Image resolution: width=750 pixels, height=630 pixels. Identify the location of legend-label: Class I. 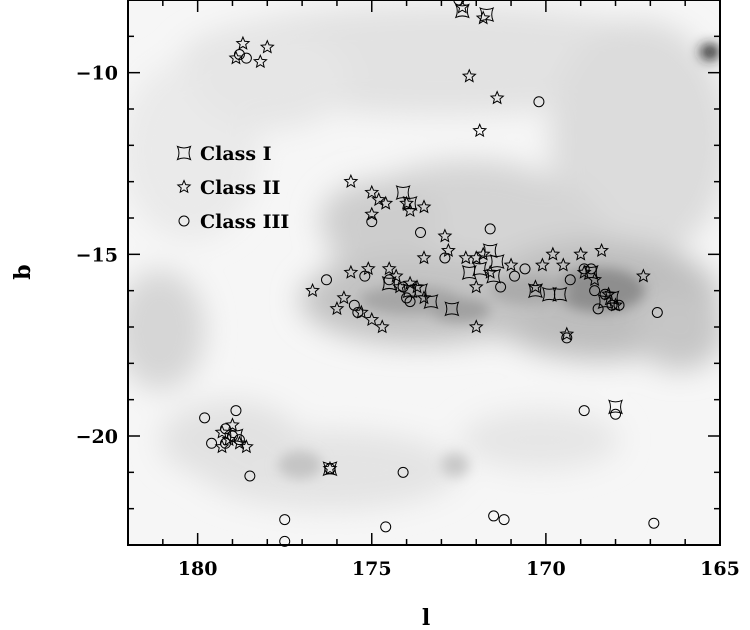
(236, 154).